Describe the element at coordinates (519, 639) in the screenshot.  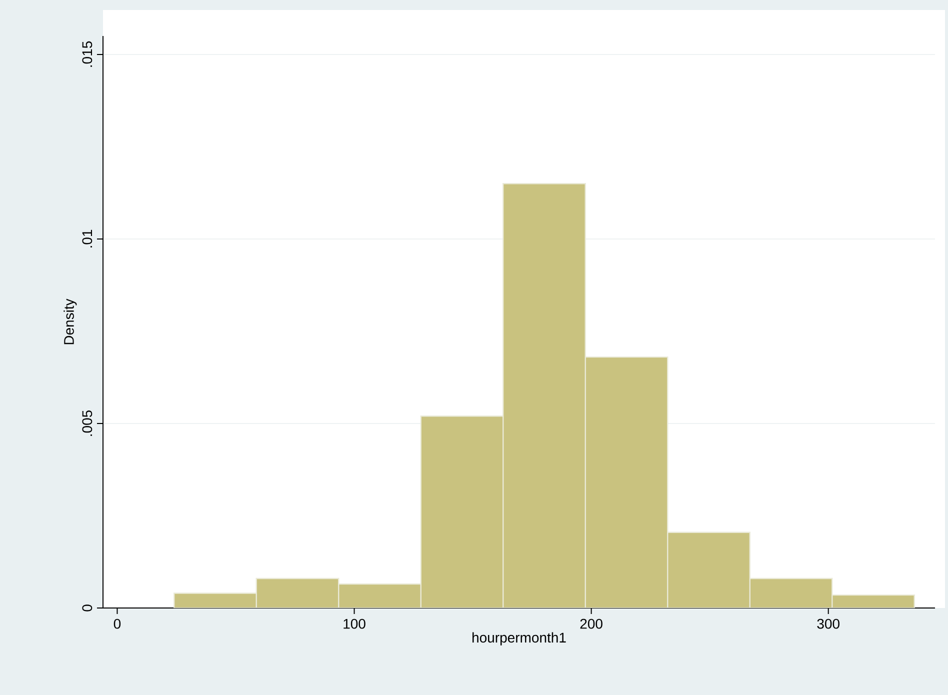
I see `x-axis-title: hourpermonth1` at that location.